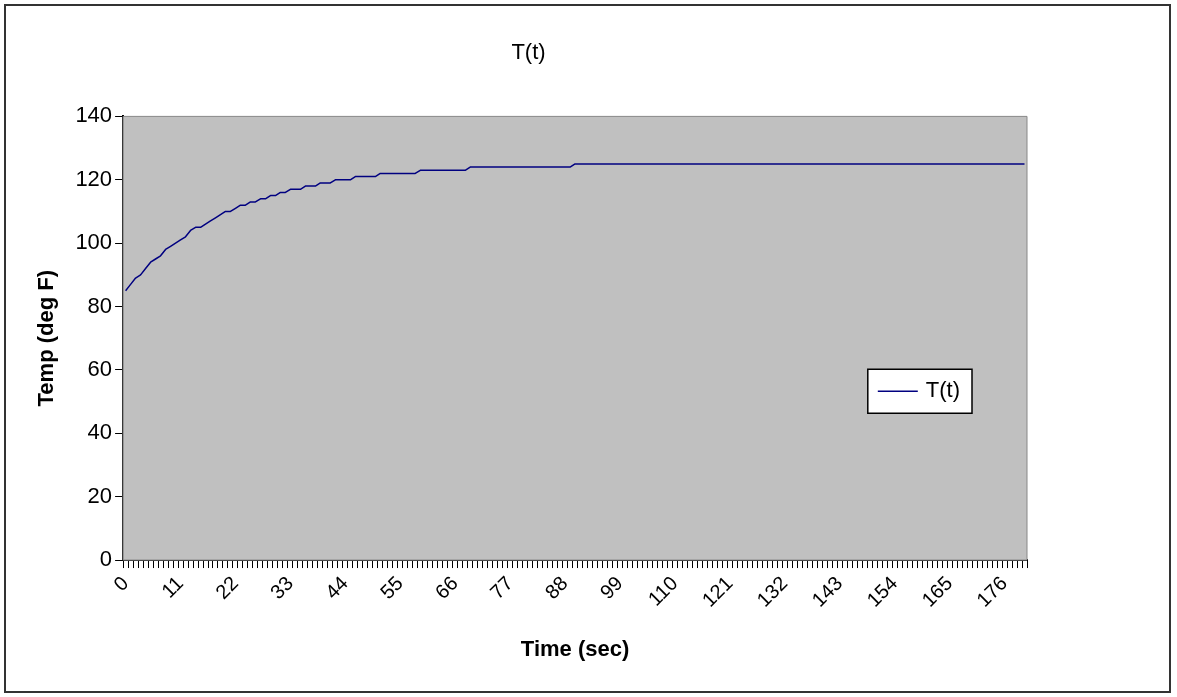  I want to click on x-tick-label: 0, so click(120, 583).